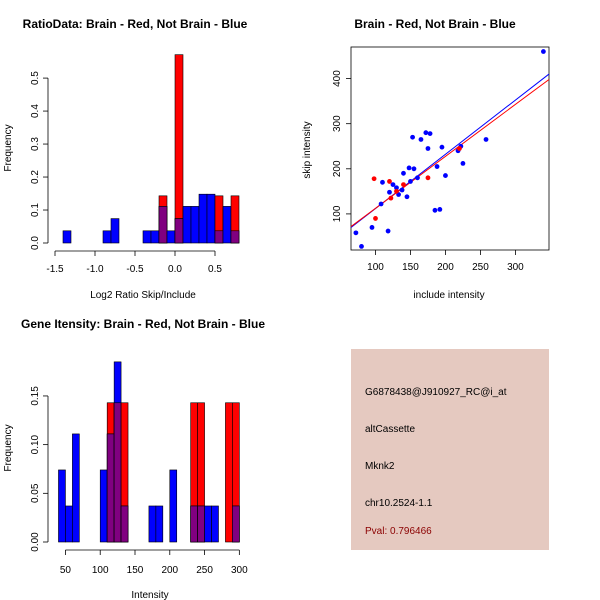 The image size is (600, 600). I want to click on intensity-ytick-label: 0.15, so click(35, 396).